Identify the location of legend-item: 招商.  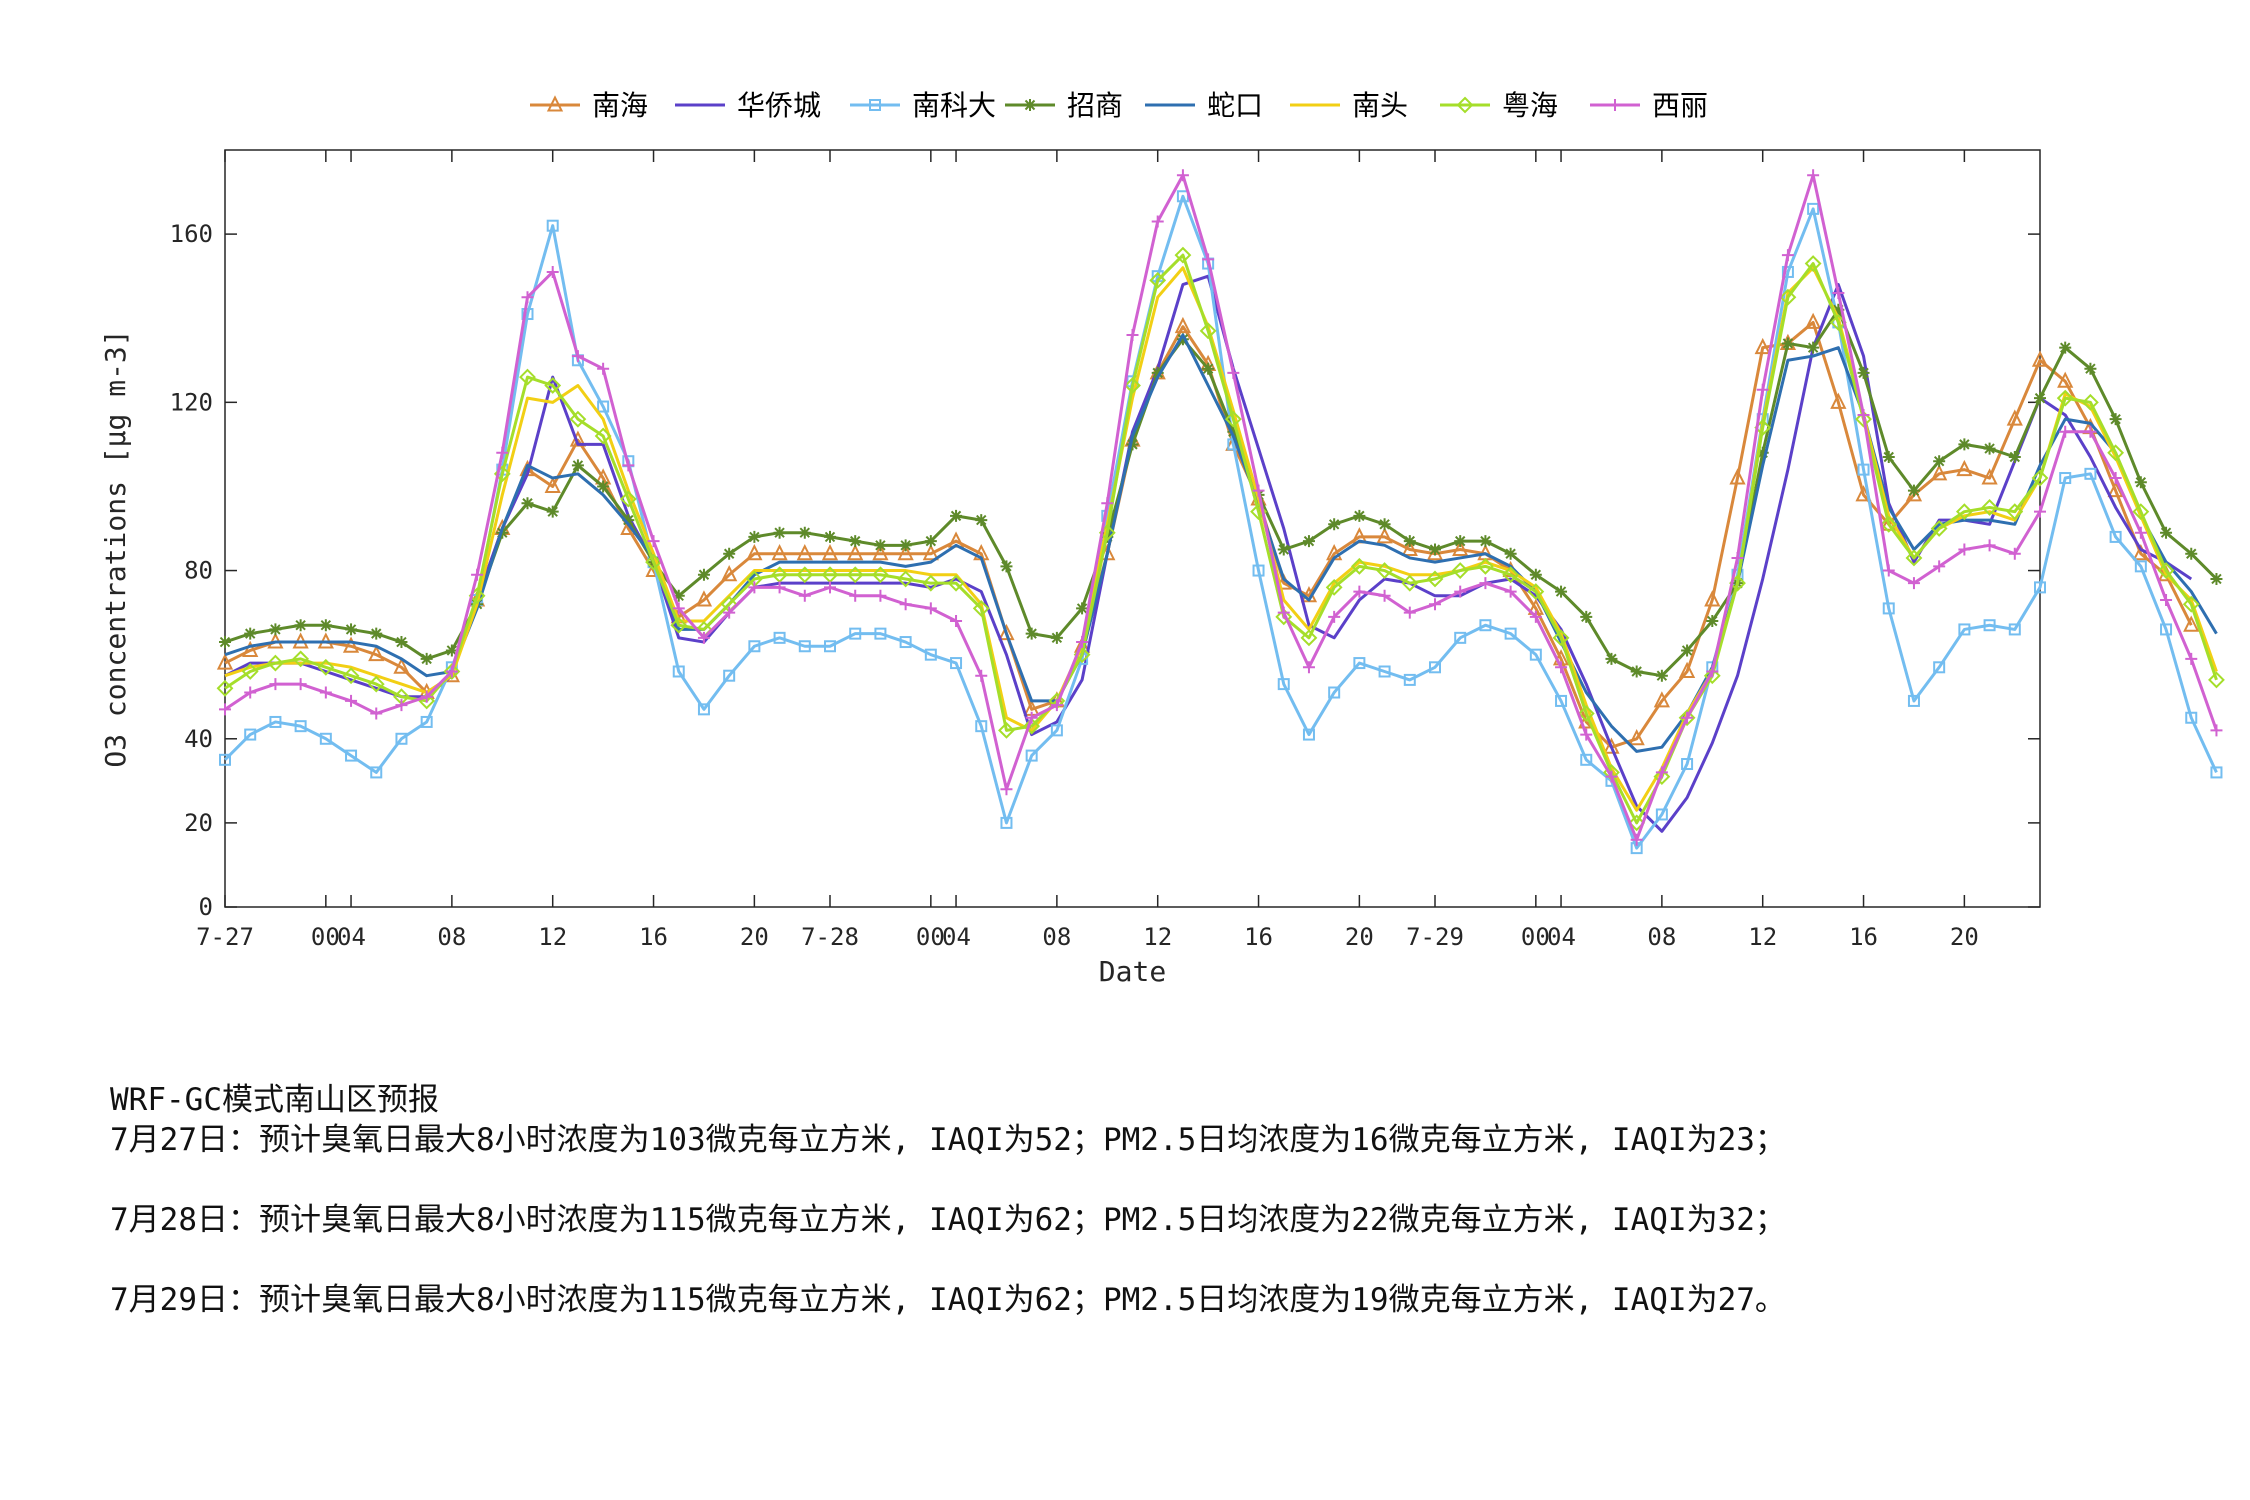
(1064, 105).